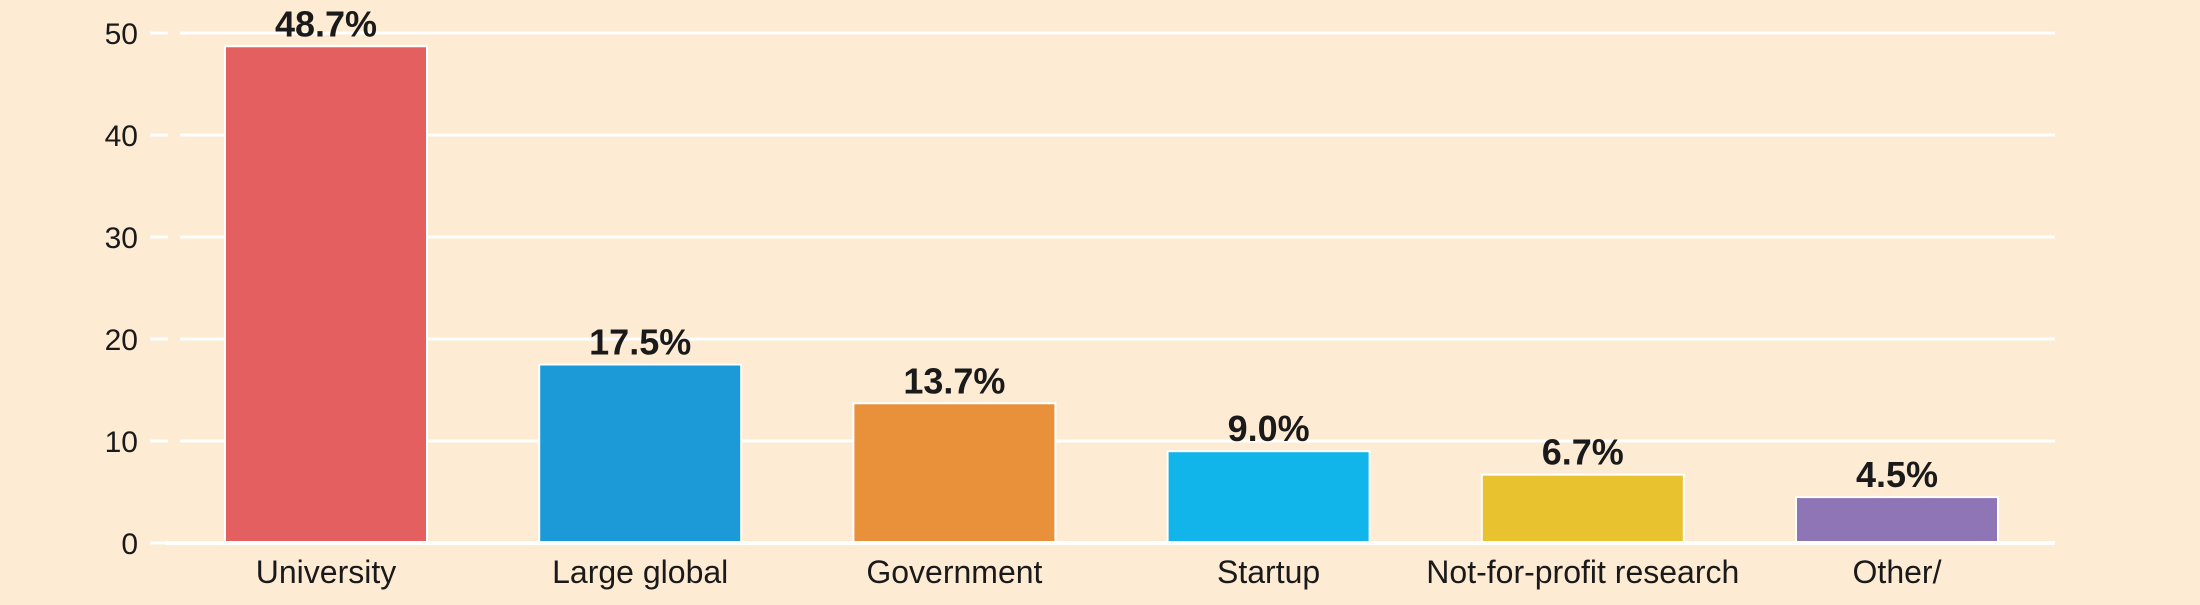 Image resolution: width=2200 pixels, height=605 pixels. I want to click on y-tick-label: 20, so click(121, 340).